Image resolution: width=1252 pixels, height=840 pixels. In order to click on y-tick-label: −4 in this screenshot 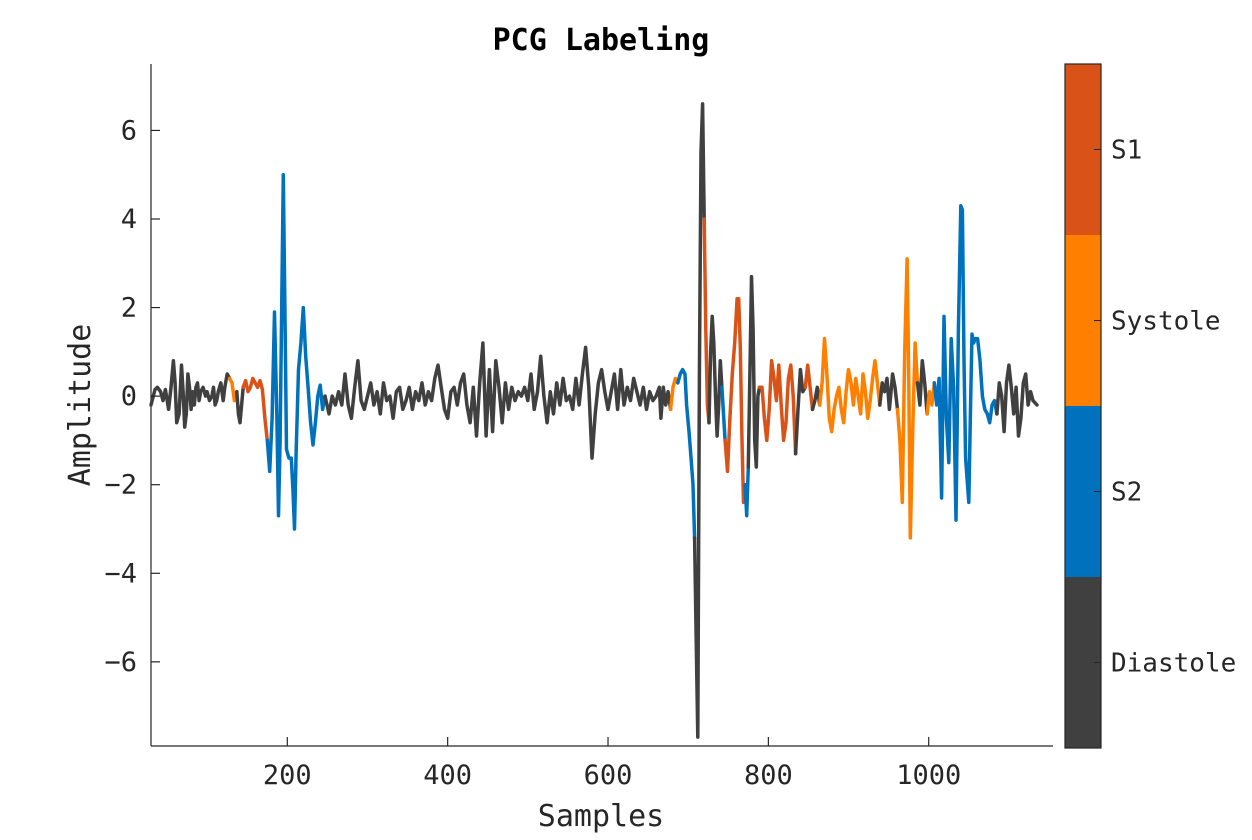, I will do `click(120, 573)`.